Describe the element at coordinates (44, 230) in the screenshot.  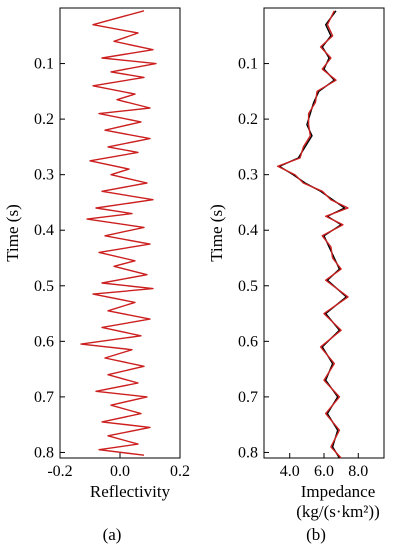
I see `y-tick-label-a: 0.4` at that location.